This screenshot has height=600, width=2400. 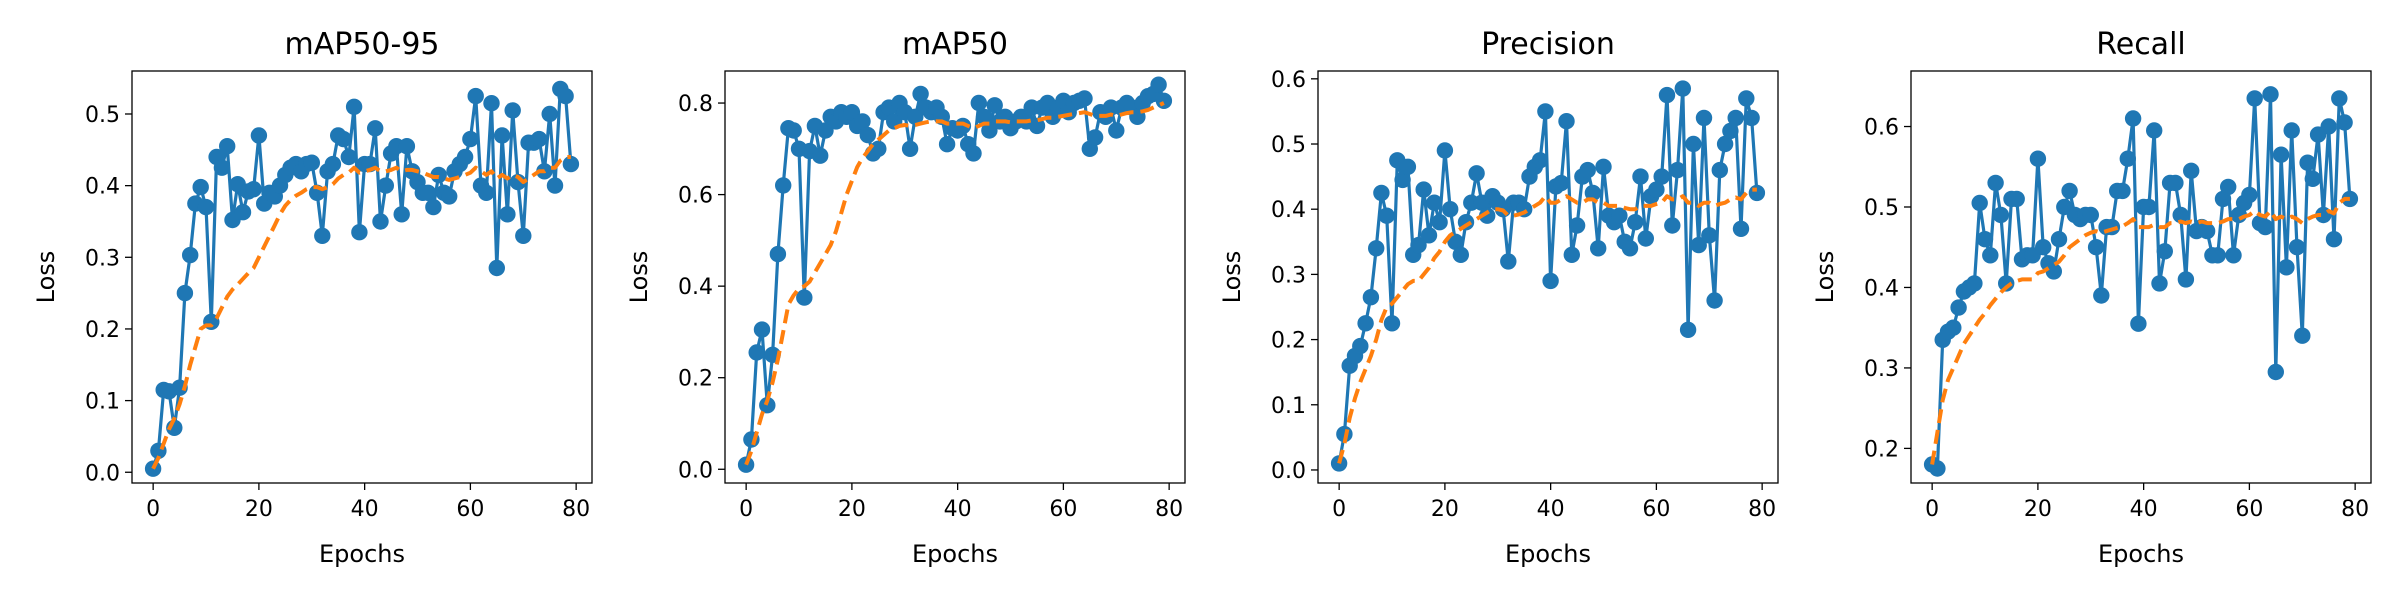 I want to click on x-tick-label: 80, so click(x=1762, y=509).